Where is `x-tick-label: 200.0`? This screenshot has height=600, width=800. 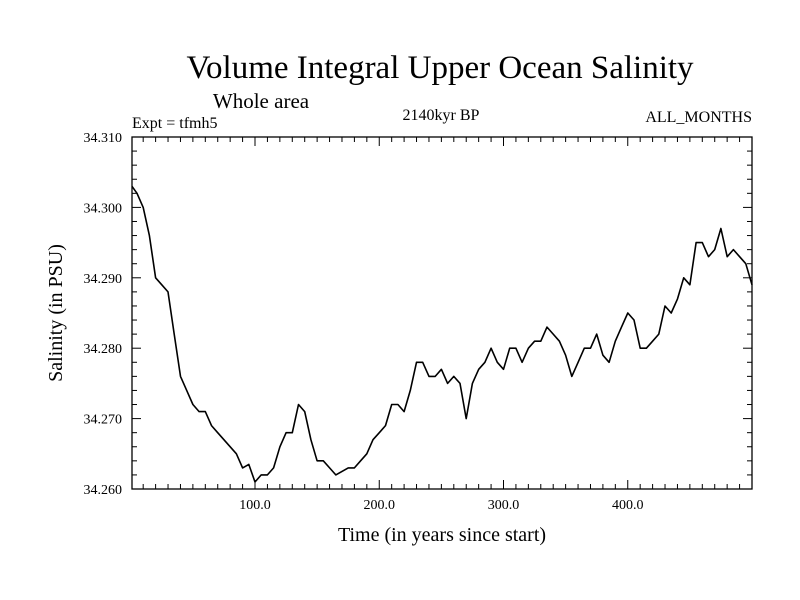 x-tick-label: 200.0 is located at coordinates (380, 505).